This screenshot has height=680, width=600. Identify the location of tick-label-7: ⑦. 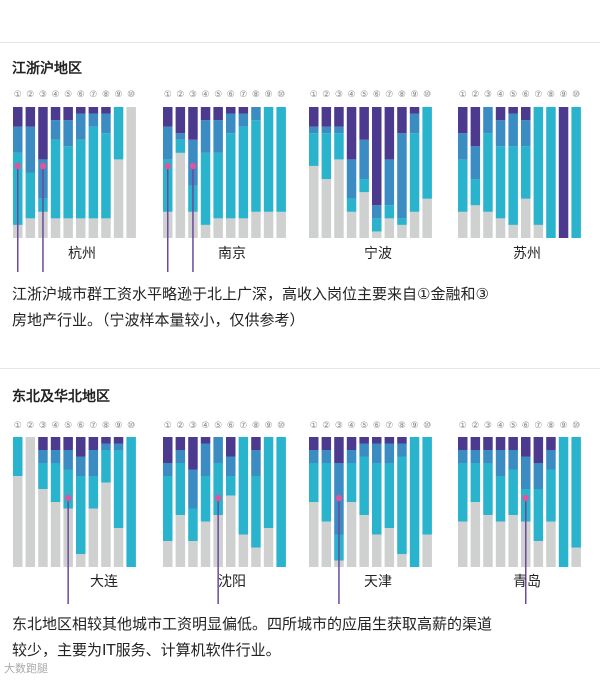
(389, 426).